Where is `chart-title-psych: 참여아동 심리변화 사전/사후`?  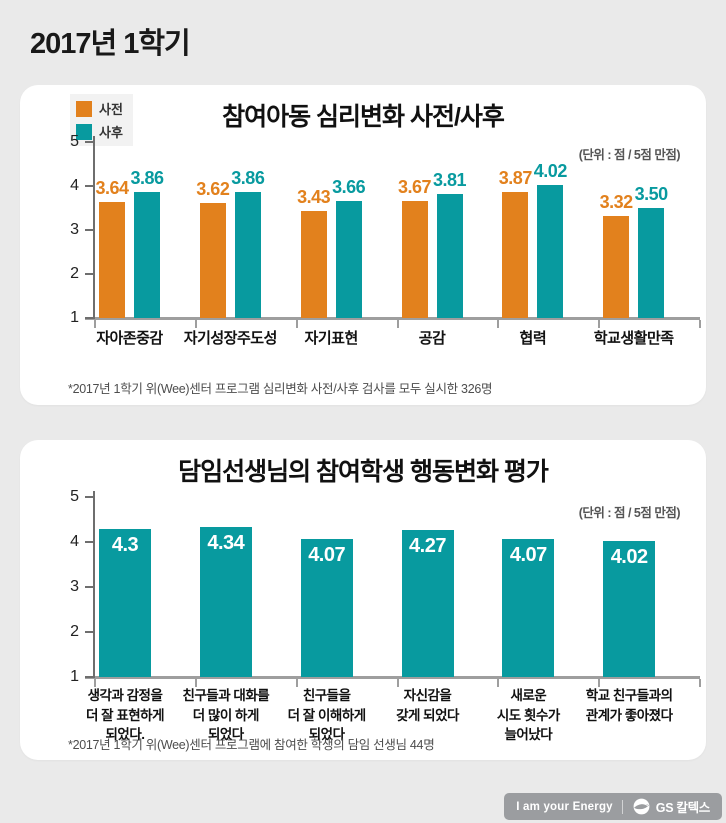
chart-title-psych: 참여아동 심리변화 사전/사후 is located at coordinates (363, 117).